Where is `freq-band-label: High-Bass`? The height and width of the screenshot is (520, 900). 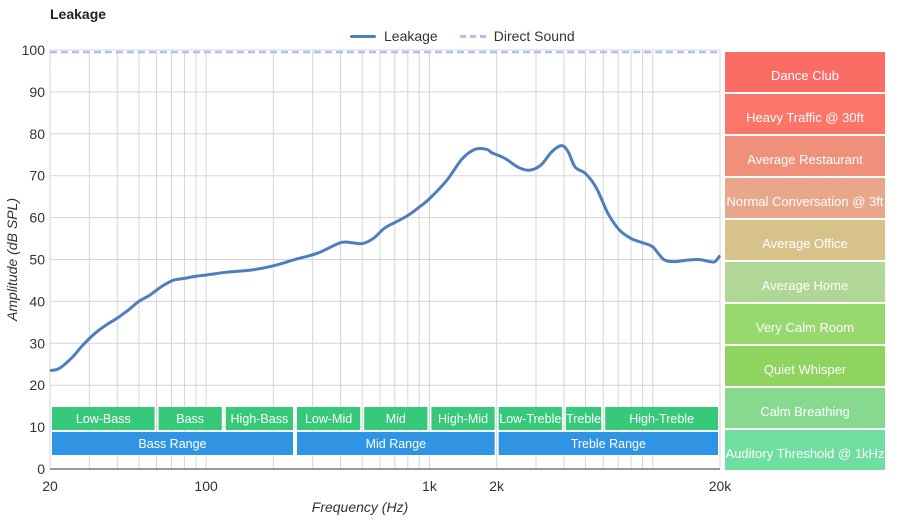
freq-band-label: High-Bass is located at coordinates (260, 419).